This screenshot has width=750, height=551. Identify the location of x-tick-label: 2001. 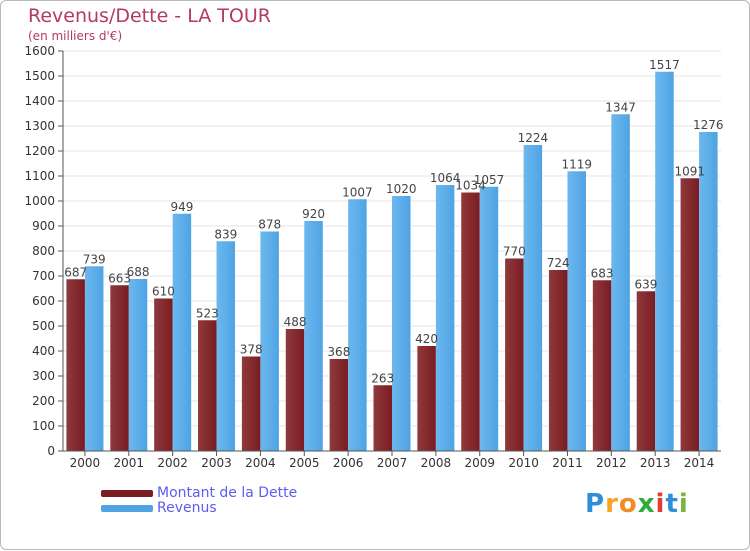
(129, 463).